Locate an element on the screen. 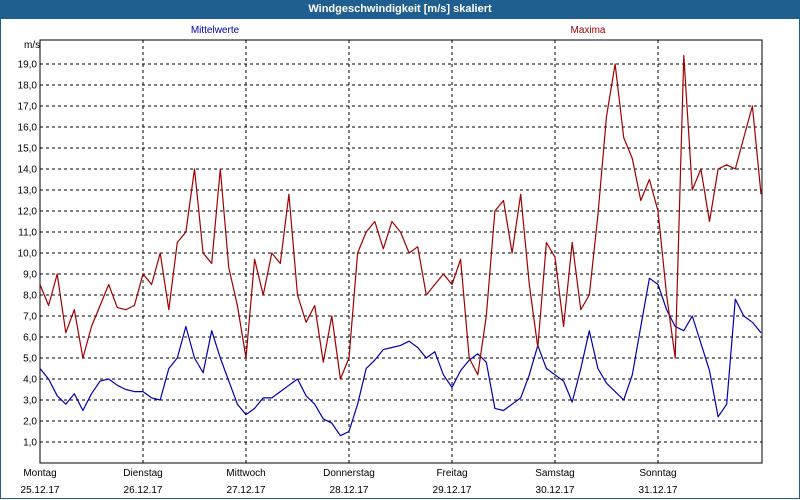 This screenshot has width=800, height=500. x-tick-date: 25.12.17 is located at coordinates (40, 490).